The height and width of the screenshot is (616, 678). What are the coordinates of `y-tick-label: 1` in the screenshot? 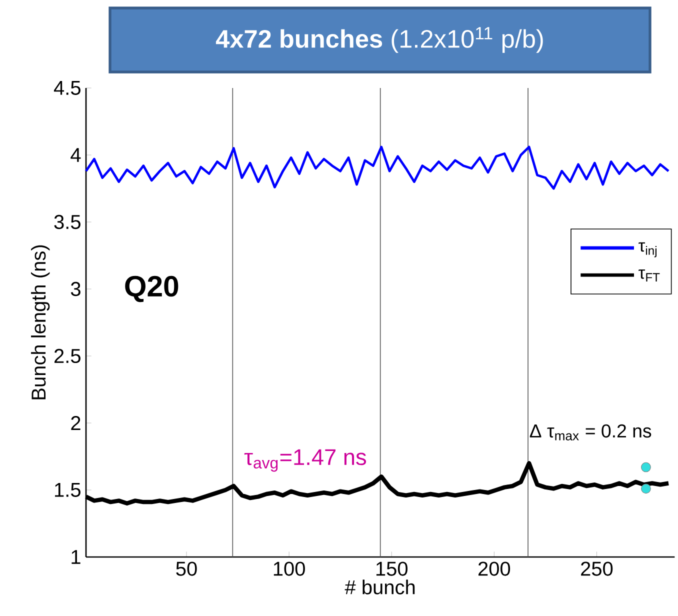 It's located at (76, 557).